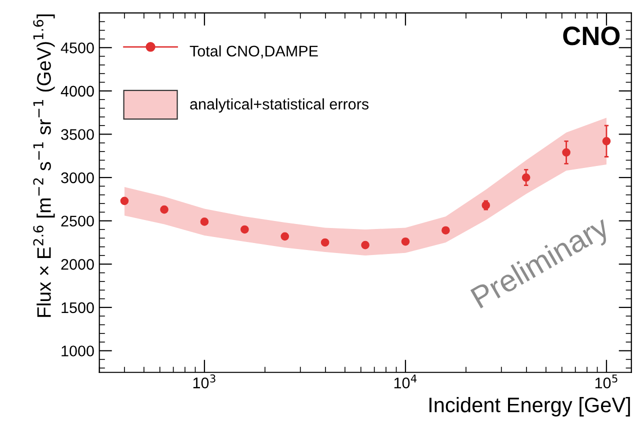 The height and width of the screenshot is (433, 641). What do you see at coordinates (591, 36) in the screenshot?
I see `annotation: CNO` at bounding box center [591, 36].